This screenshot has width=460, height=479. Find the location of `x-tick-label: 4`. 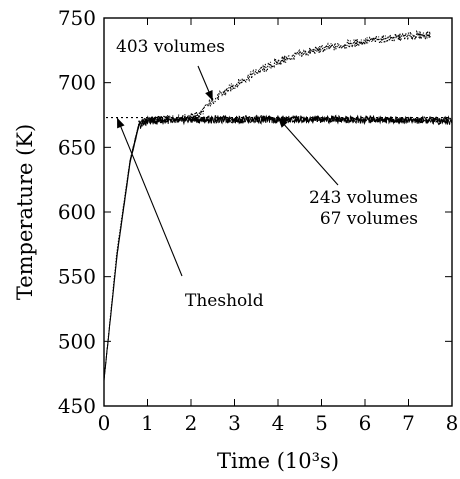

x-tick-label: 4 is located at coordinates (278, 423).